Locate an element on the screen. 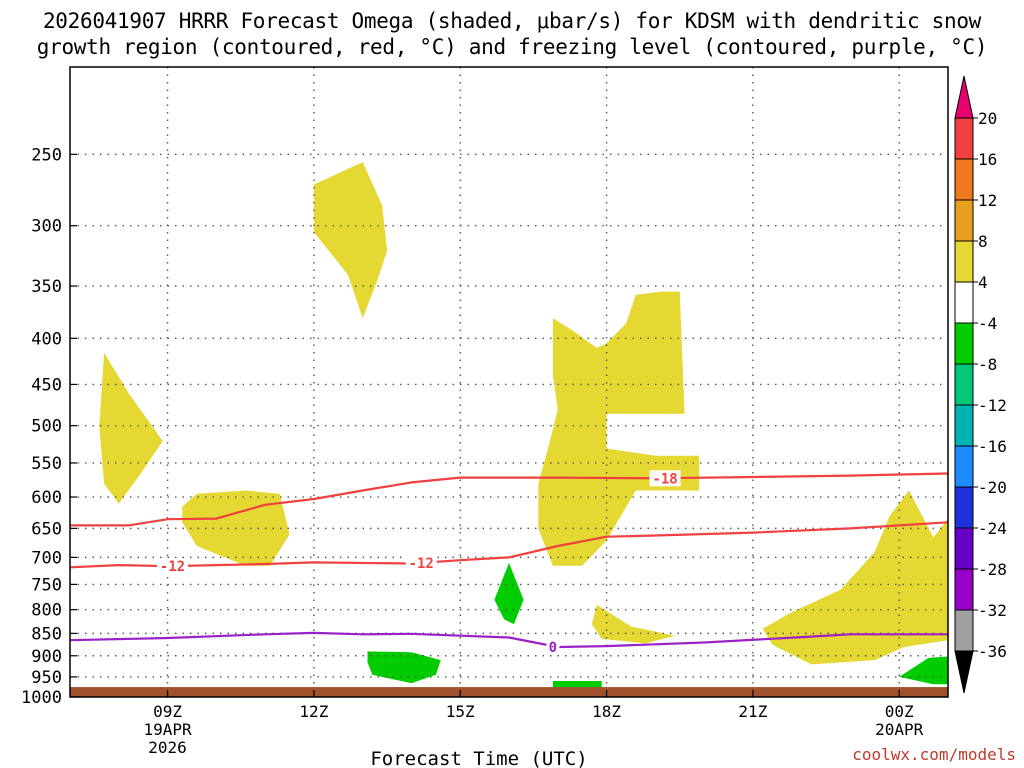 The height and width of the screenshot is (768, 1024). x-axis-title: Forecast Time (UTC) is located at coordinates (478, 758).